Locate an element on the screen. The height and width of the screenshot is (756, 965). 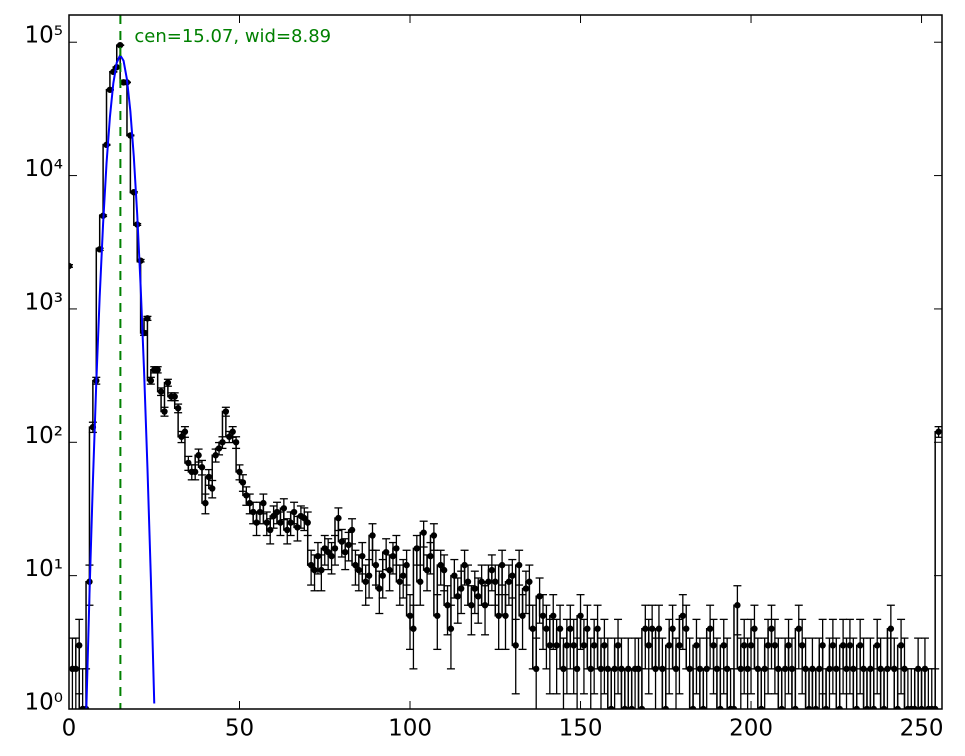
y-tick-label: 10⁰ is located at coordinates (44, 703).